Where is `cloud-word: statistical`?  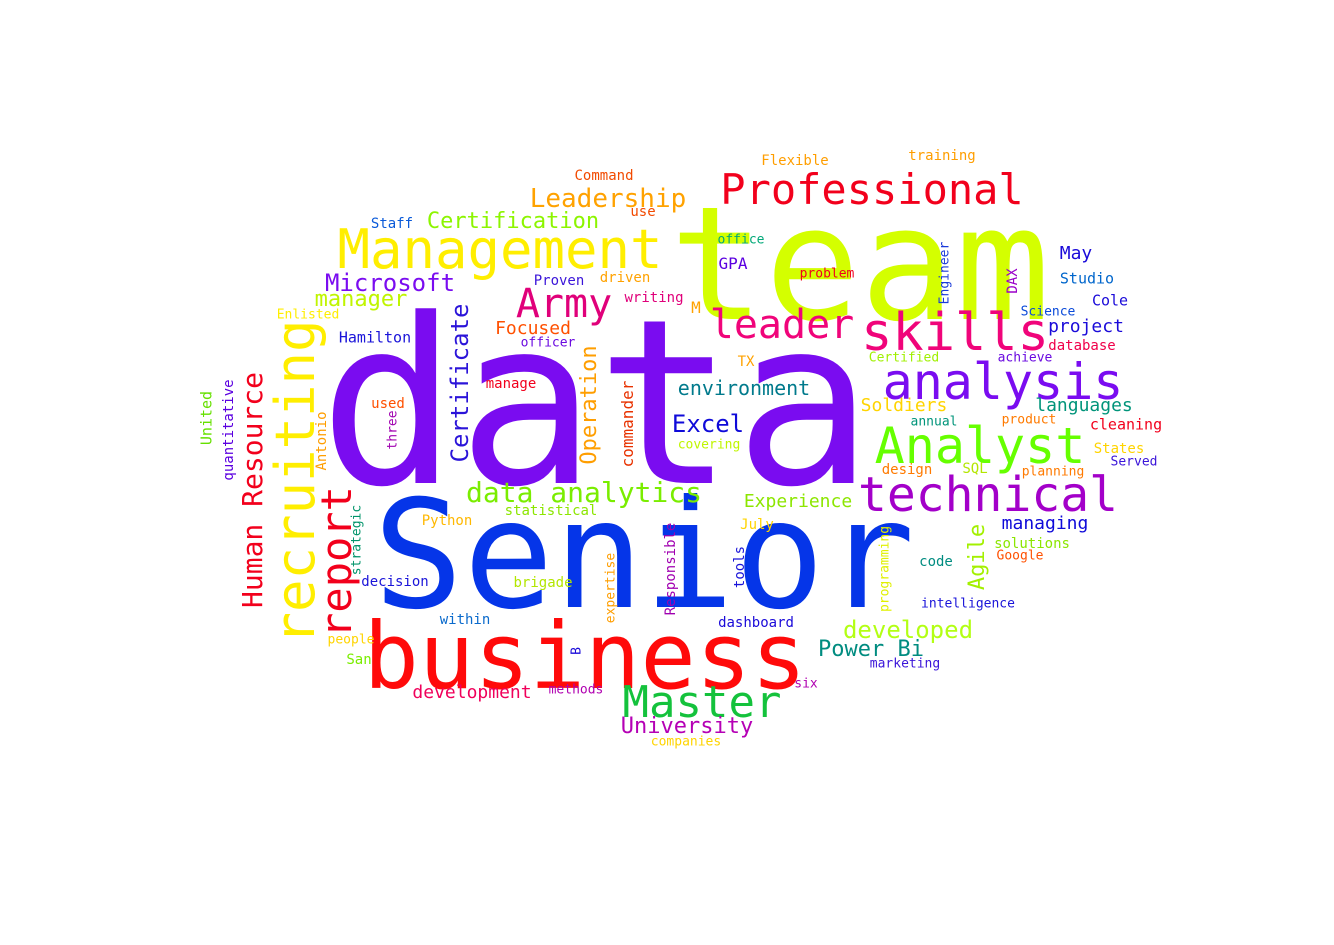 cloud-word: statistical is located at coordinates (551, 511).